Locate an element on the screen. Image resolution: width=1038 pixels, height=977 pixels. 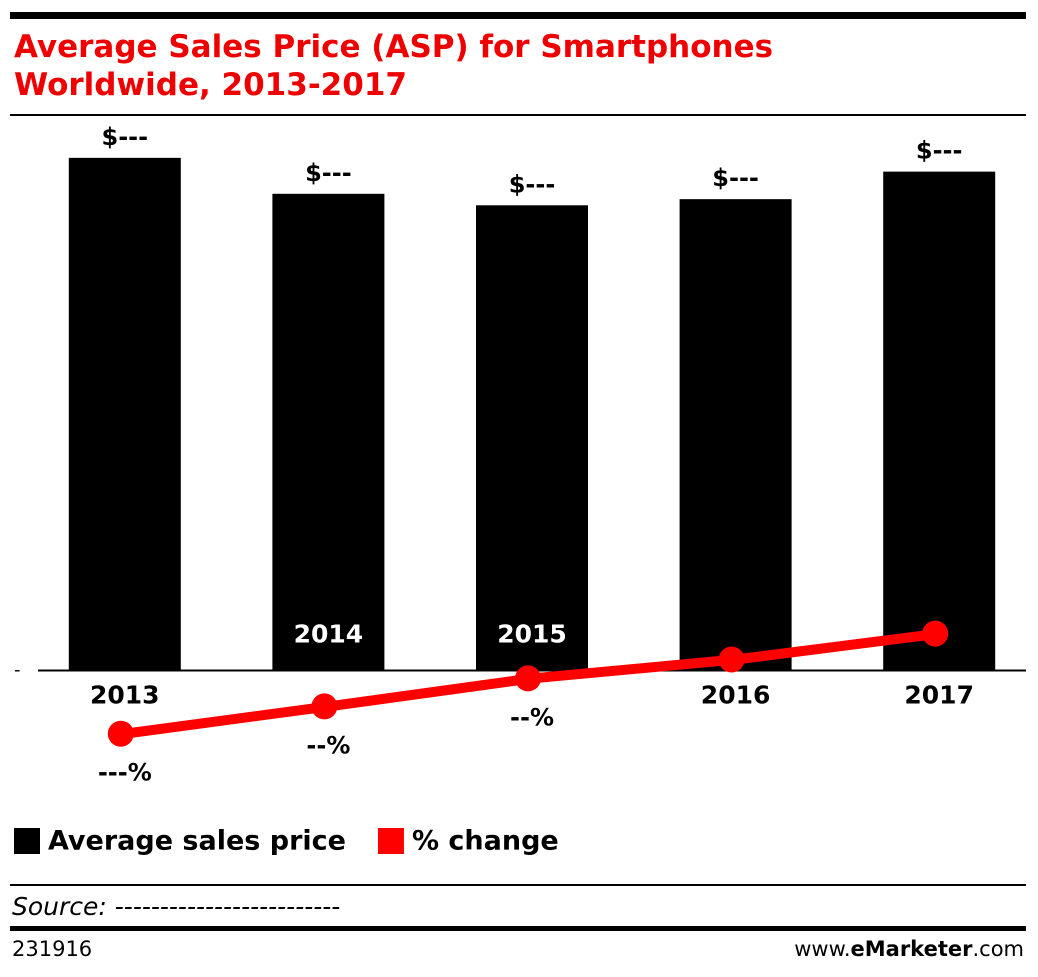
x-tick-label: 2017 is located at coordinates (939, 694).